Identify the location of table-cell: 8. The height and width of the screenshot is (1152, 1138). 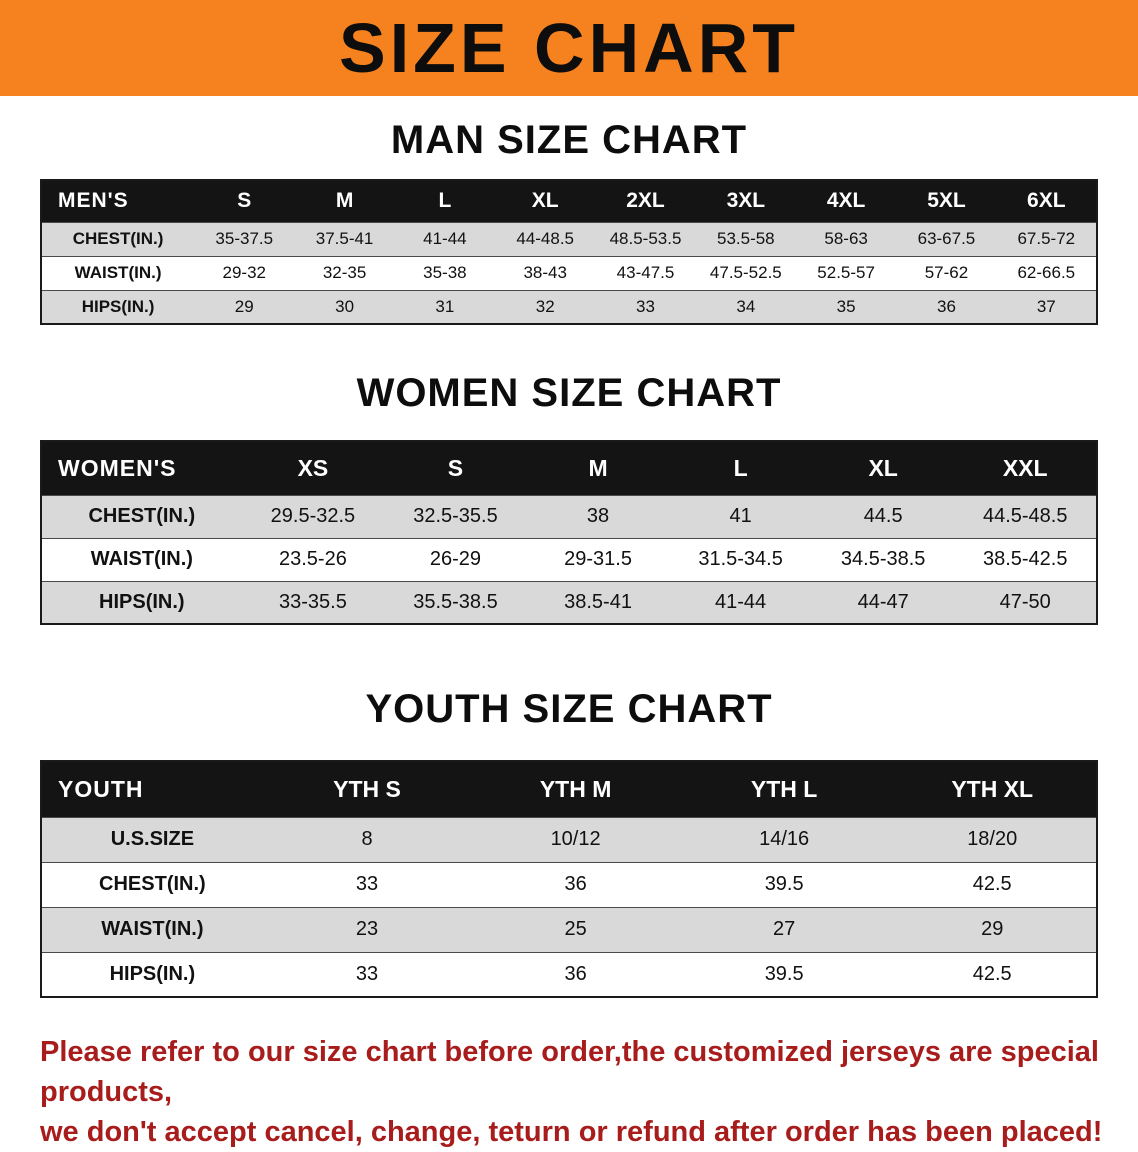
(367, 839).